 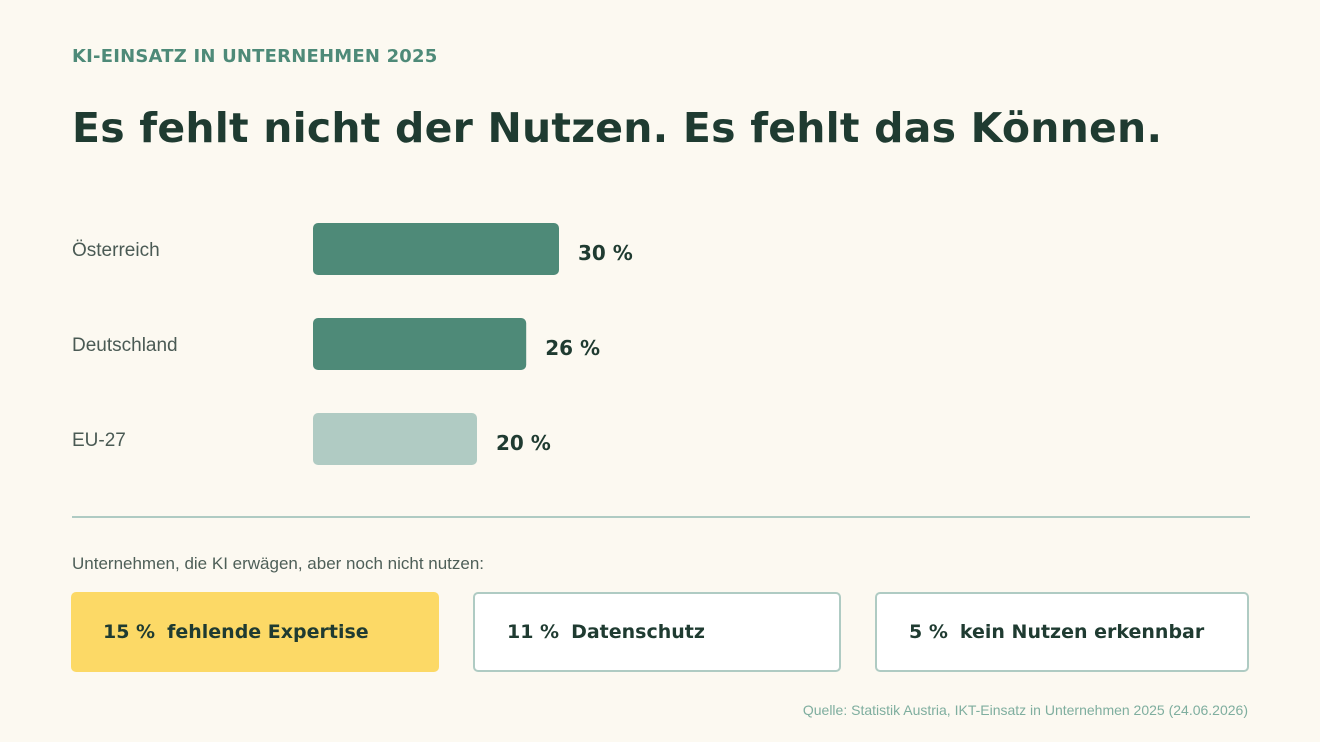 What do you see at coordinates (605, 253) in the screenshot?
I see `value-label: 30 %` at bounding box center [605, 253].